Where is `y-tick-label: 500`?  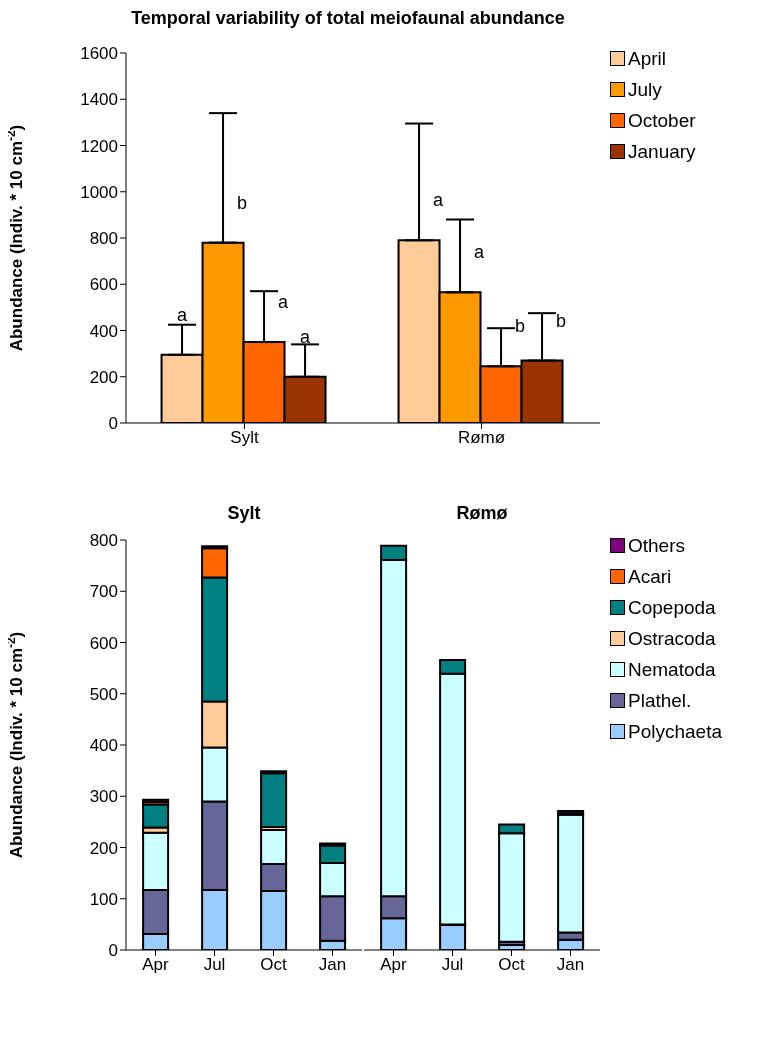
y-tick-label: 500 is located at coordinates (103, 694).